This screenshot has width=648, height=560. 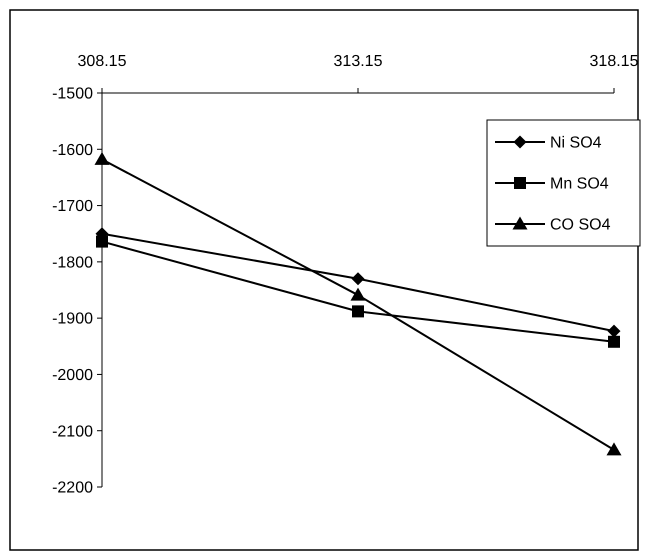 I want to click on legend-label: Ni SO4, so click(x=576, y=143).